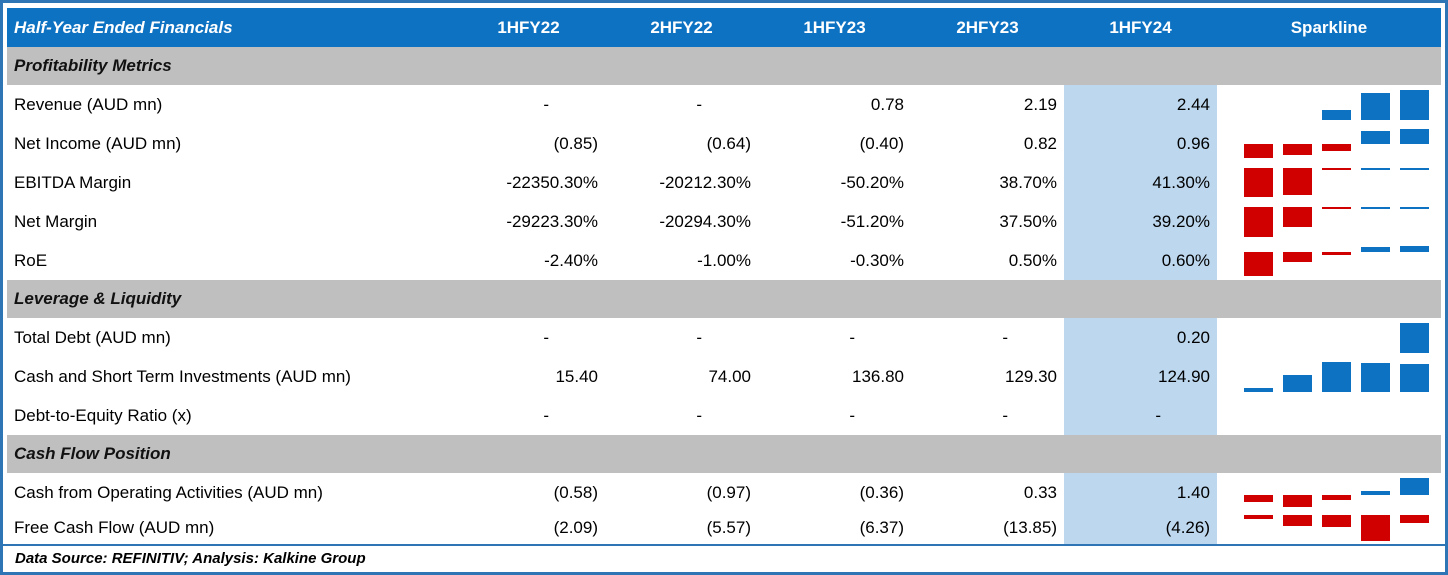 The height and width of the screenshot is (575, 1448). What do you see at coordinates (1140, 492) in the screenshot?
I see `value-cell: 1.40` at bounding box center [1140, 492].